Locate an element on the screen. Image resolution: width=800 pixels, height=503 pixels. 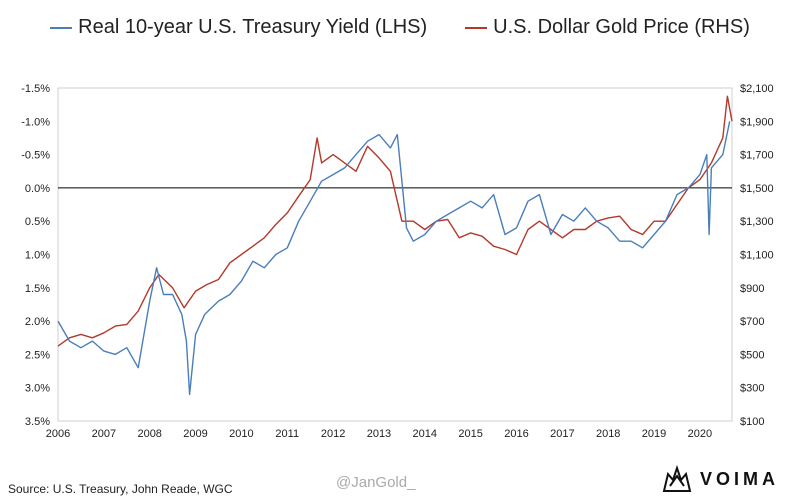
left-y-tick-label: 3.0% is located at coordinates (37, 389).